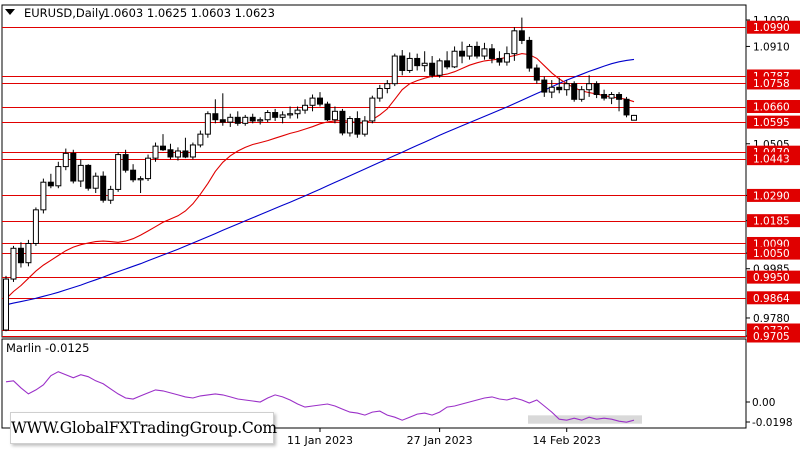 This screenshot has height=453, width=804. What do you see at coordinates (566, 440) in the screenshot?
I see `x-tick-label: 14 Feb 2023` at bounding box center [566, 440].